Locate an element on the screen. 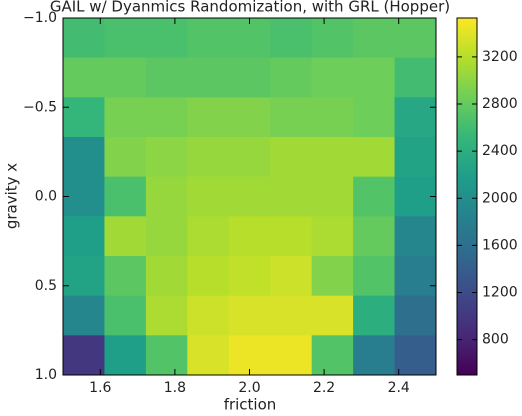  colorbar-tick-label: 1200 is located at coordinates (500, 293).